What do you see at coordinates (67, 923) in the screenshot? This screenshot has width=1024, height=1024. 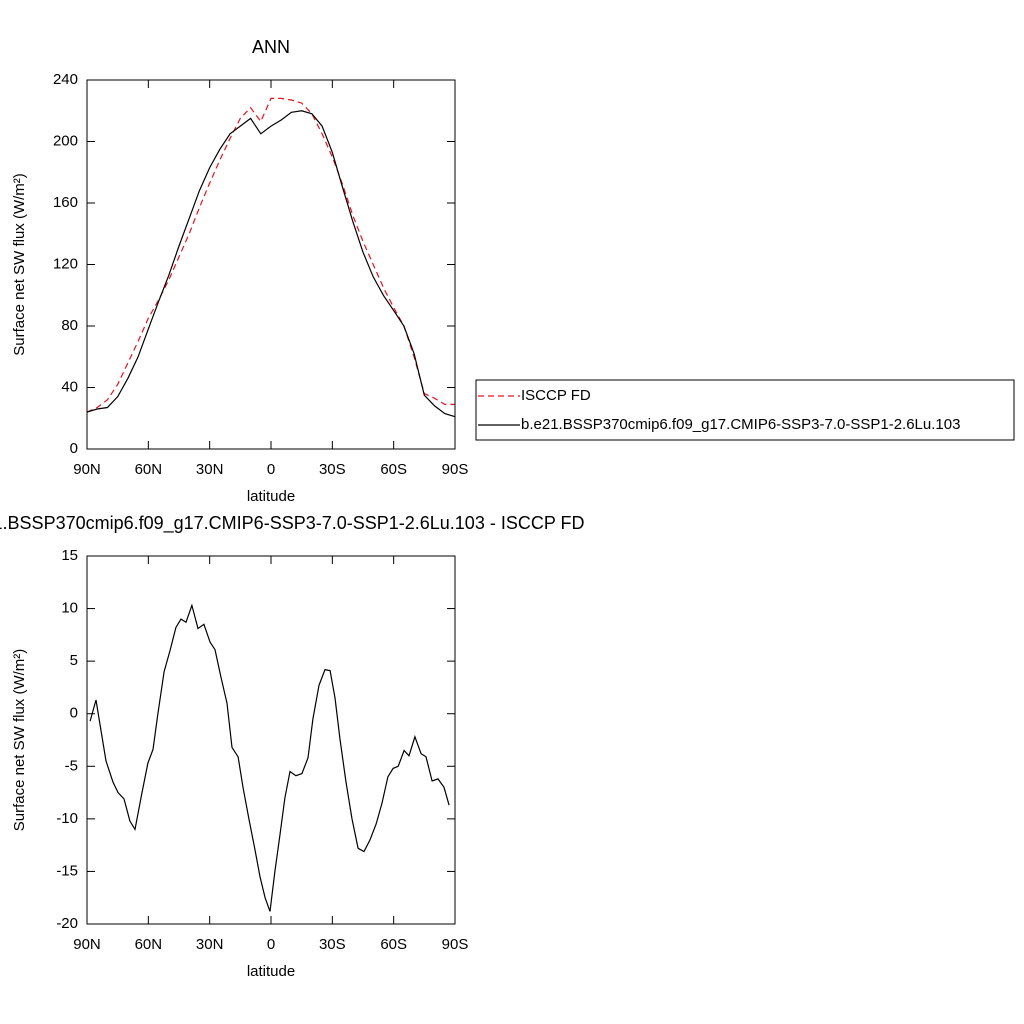 I see `y-tick-label: -20` at bounding box center [67, 923].